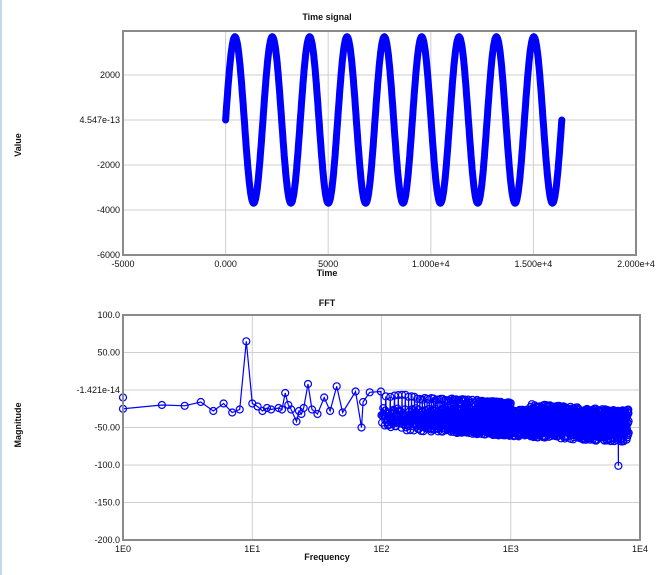  What do you see at coordinates (326, 17) in the screenshot?
I see `time-signal-title: Time signal` at bounding box center [326, 17].